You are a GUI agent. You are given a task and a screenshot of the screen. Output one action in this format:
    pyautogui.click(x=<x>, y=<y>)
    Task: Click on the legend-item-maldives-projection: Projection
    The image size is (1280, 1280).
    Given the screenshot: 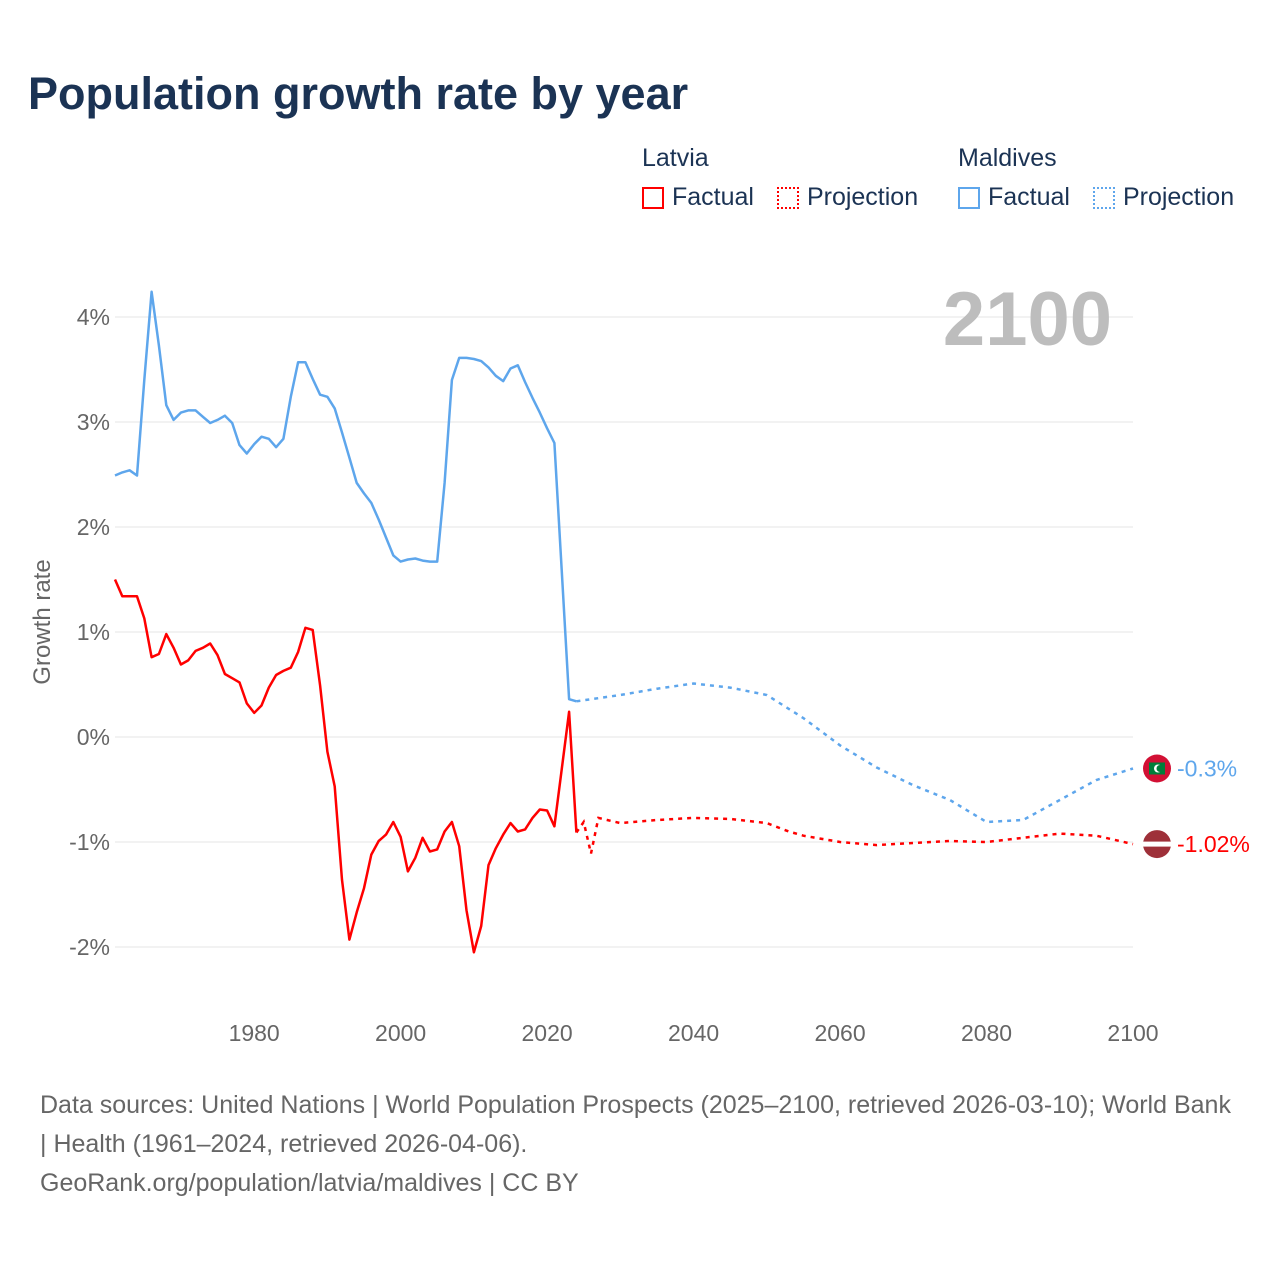 What is the action you would take?
    pyautogui.click(x=1163, y=197)
    